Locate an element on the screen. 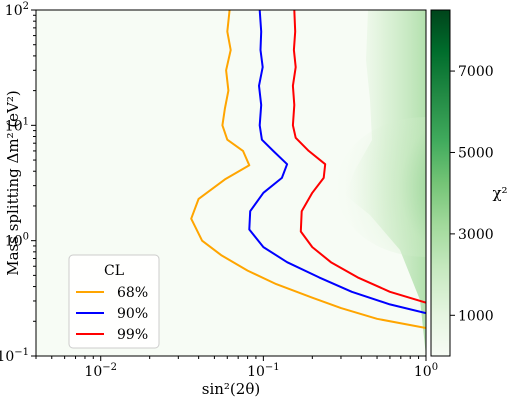 The width and height of the screenshot is (516, 403). legend-label: 68% is located at coordinates (132, 293).